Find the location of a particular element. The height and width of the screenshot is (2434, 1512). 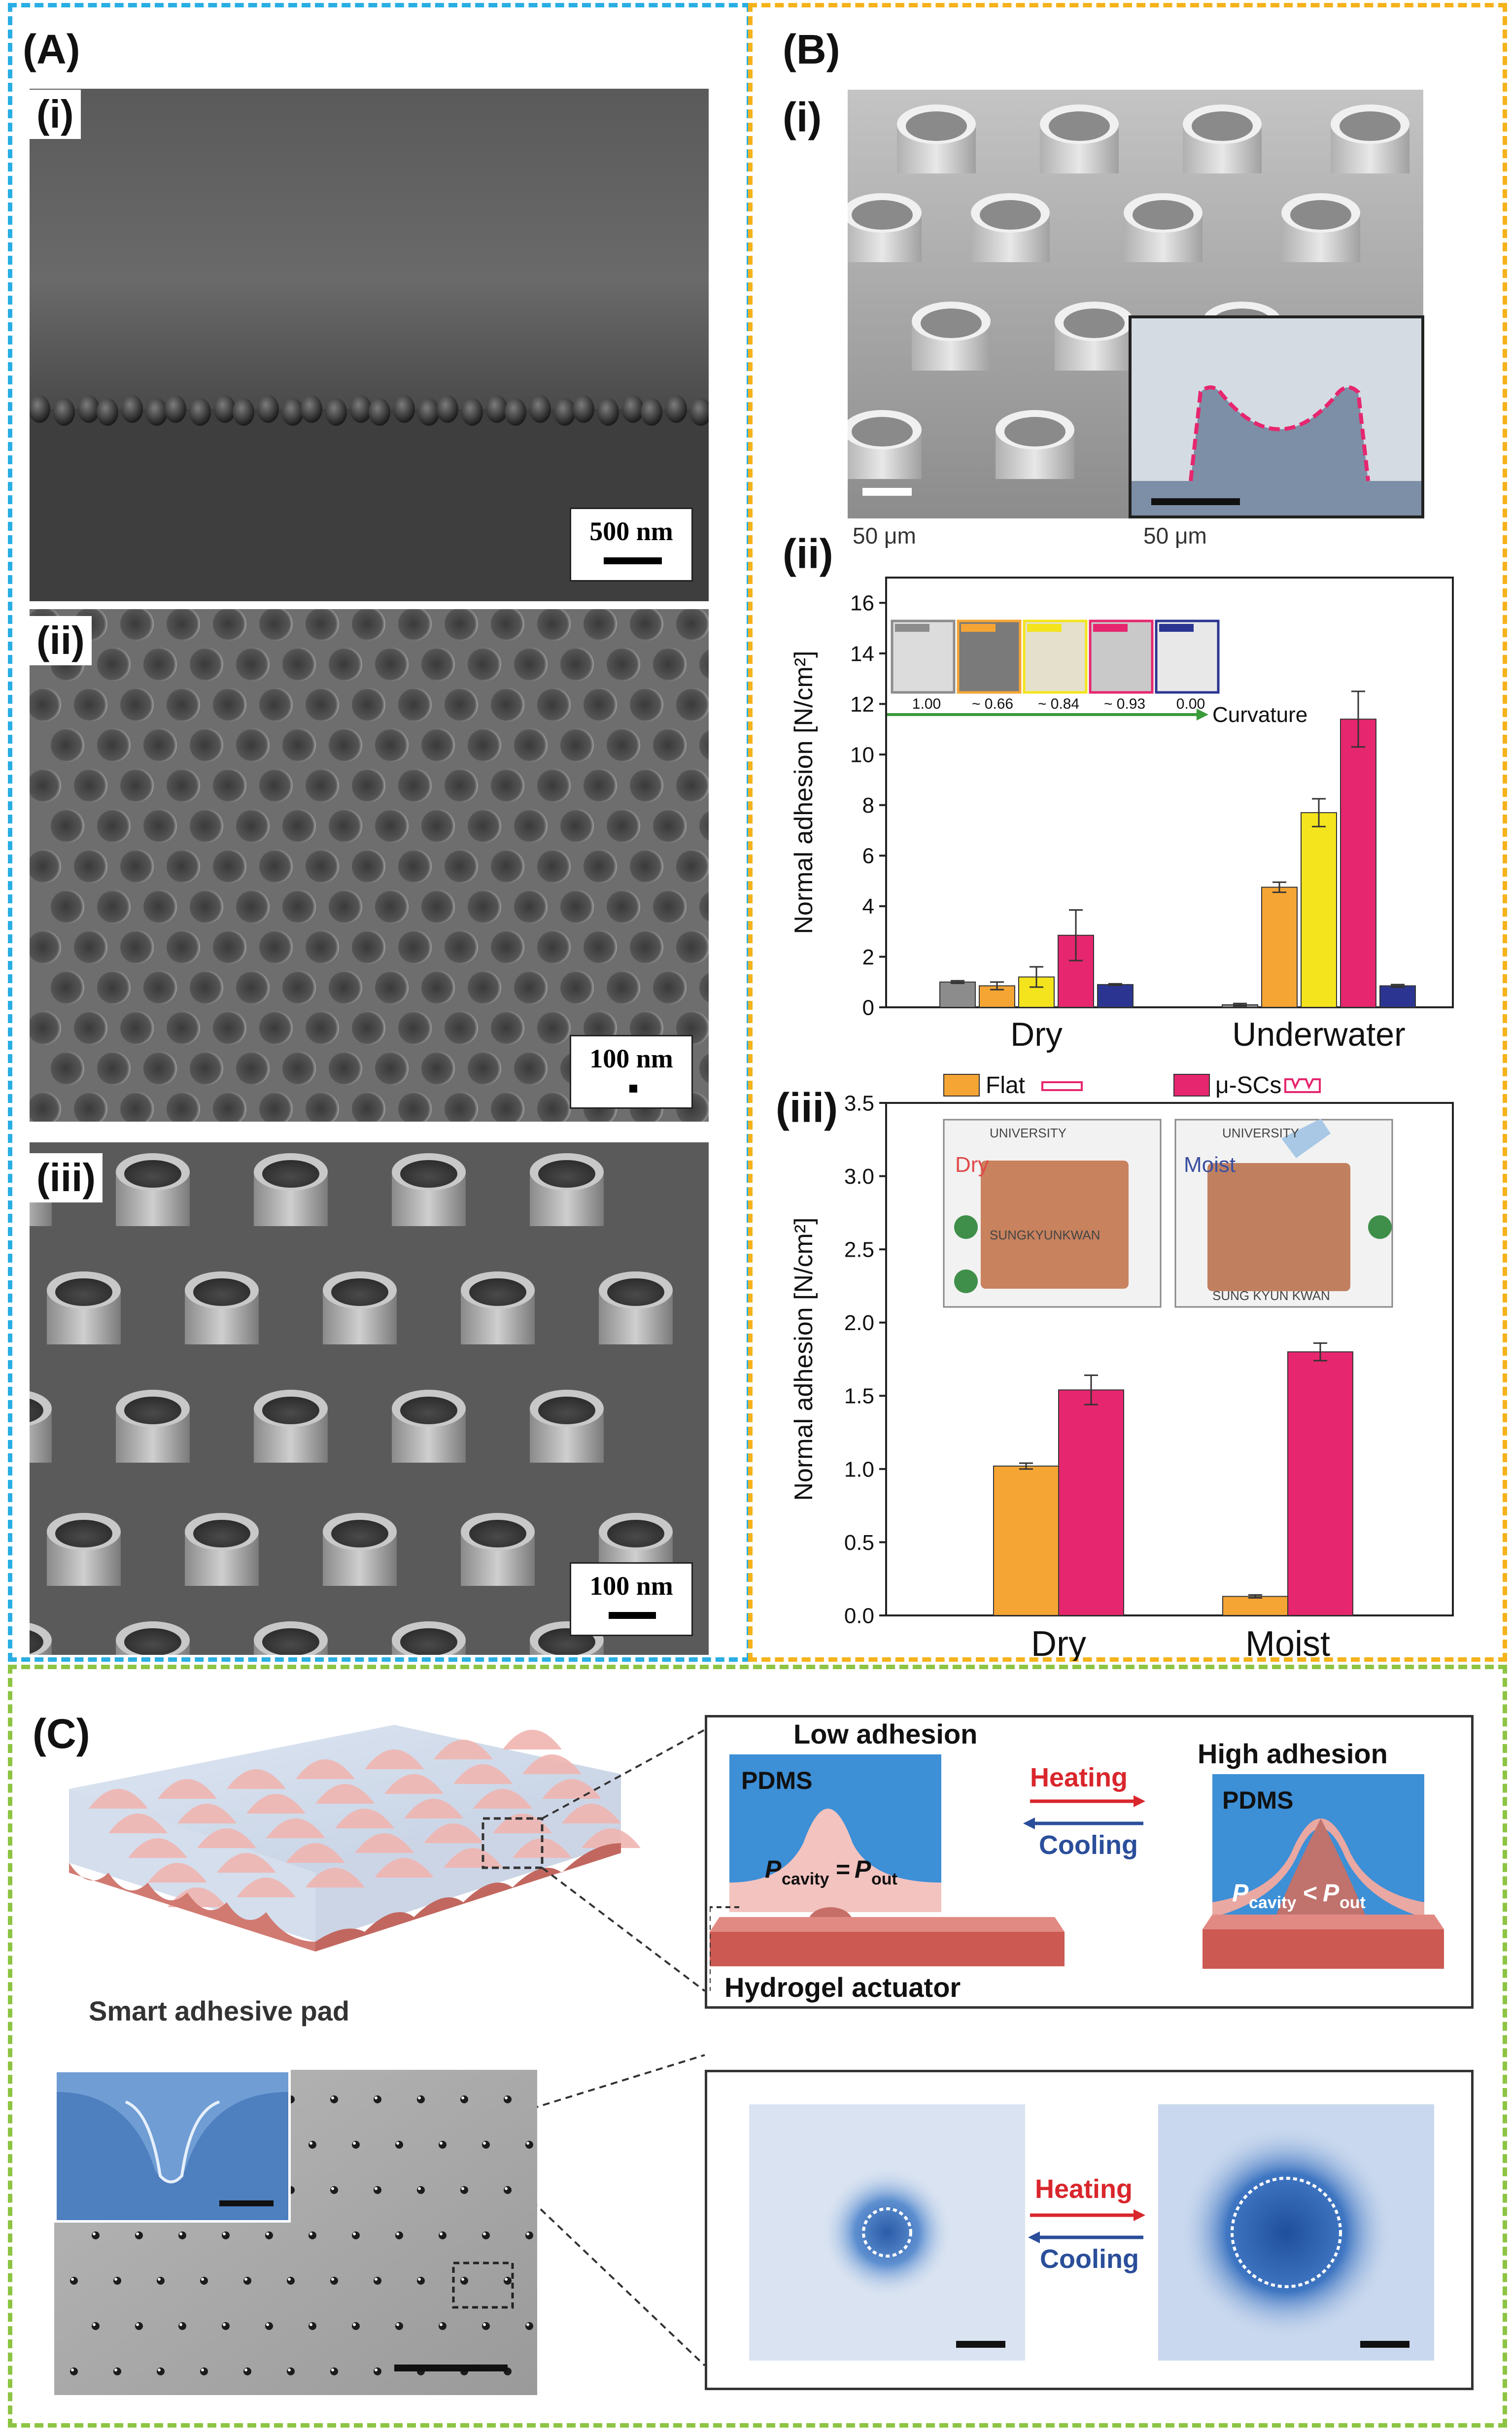

panel-a-label: (A) is located at coordinates (51, 49).